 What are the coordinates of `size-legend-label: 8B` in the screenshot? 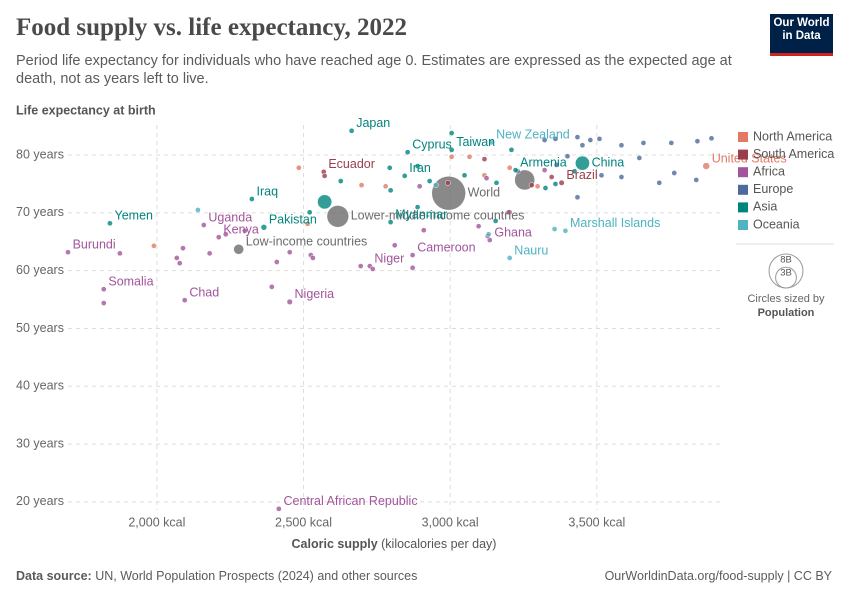 It's located at (786, 260).